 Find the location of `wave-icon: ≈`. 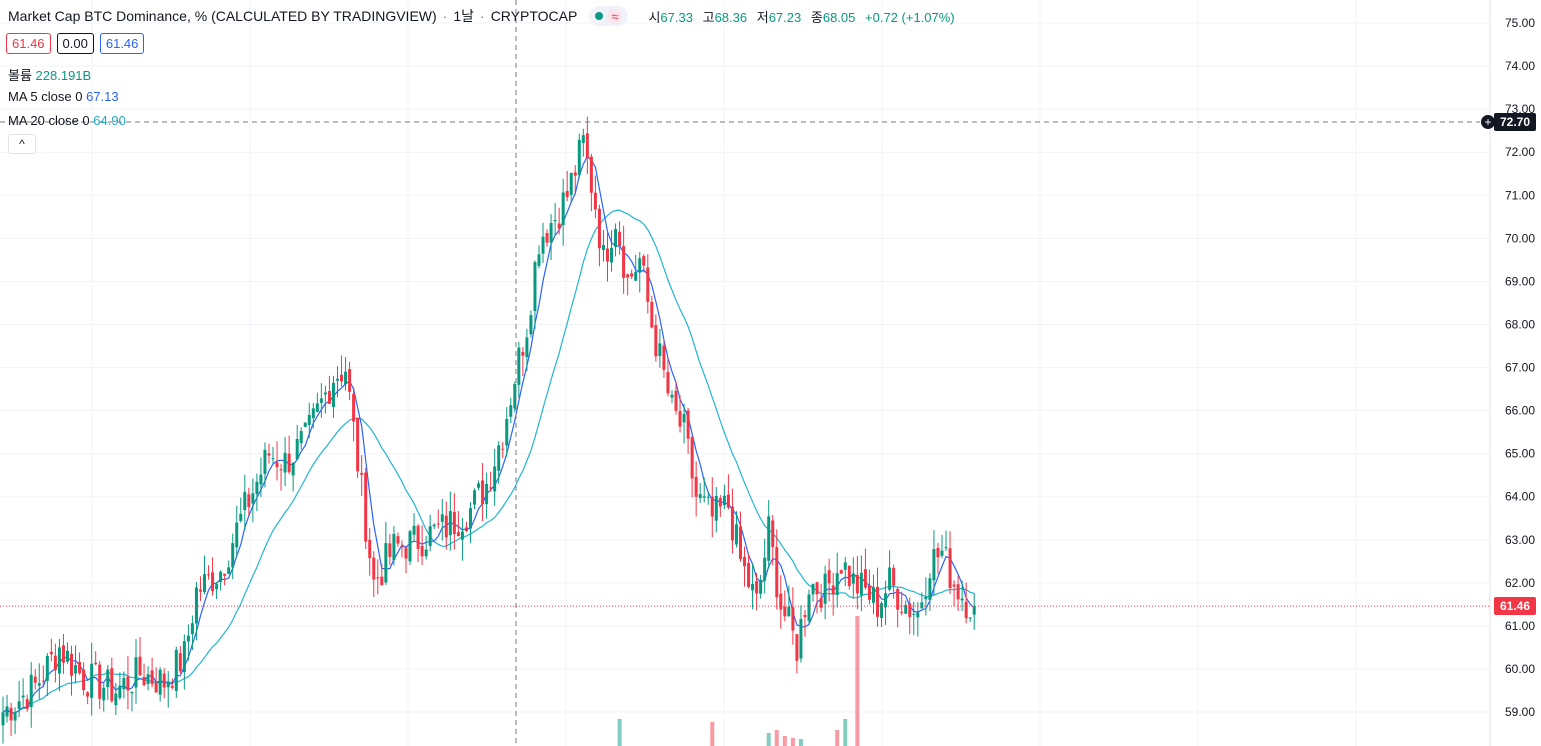

wave-icon: ≈ is located at coordinates (615, 16).